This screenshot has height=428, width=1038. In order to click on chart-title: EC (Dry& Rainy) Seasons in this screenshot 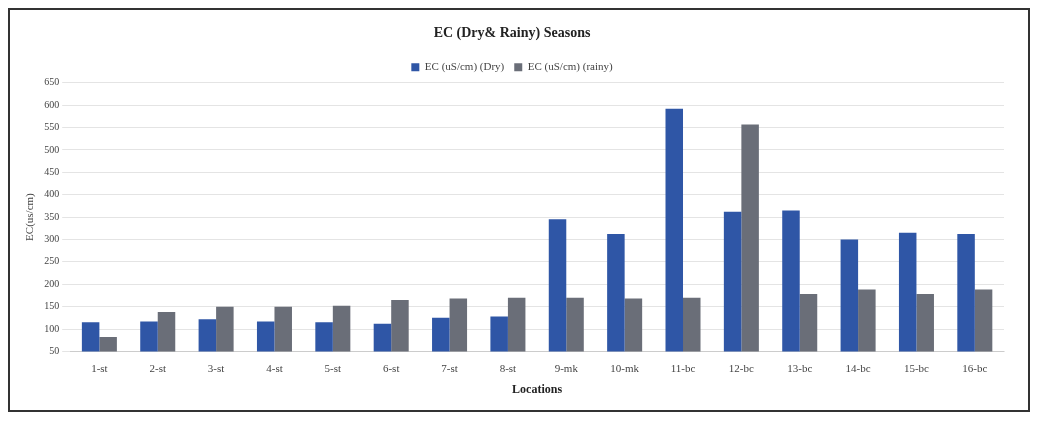, I will do `click(512, 33)`.